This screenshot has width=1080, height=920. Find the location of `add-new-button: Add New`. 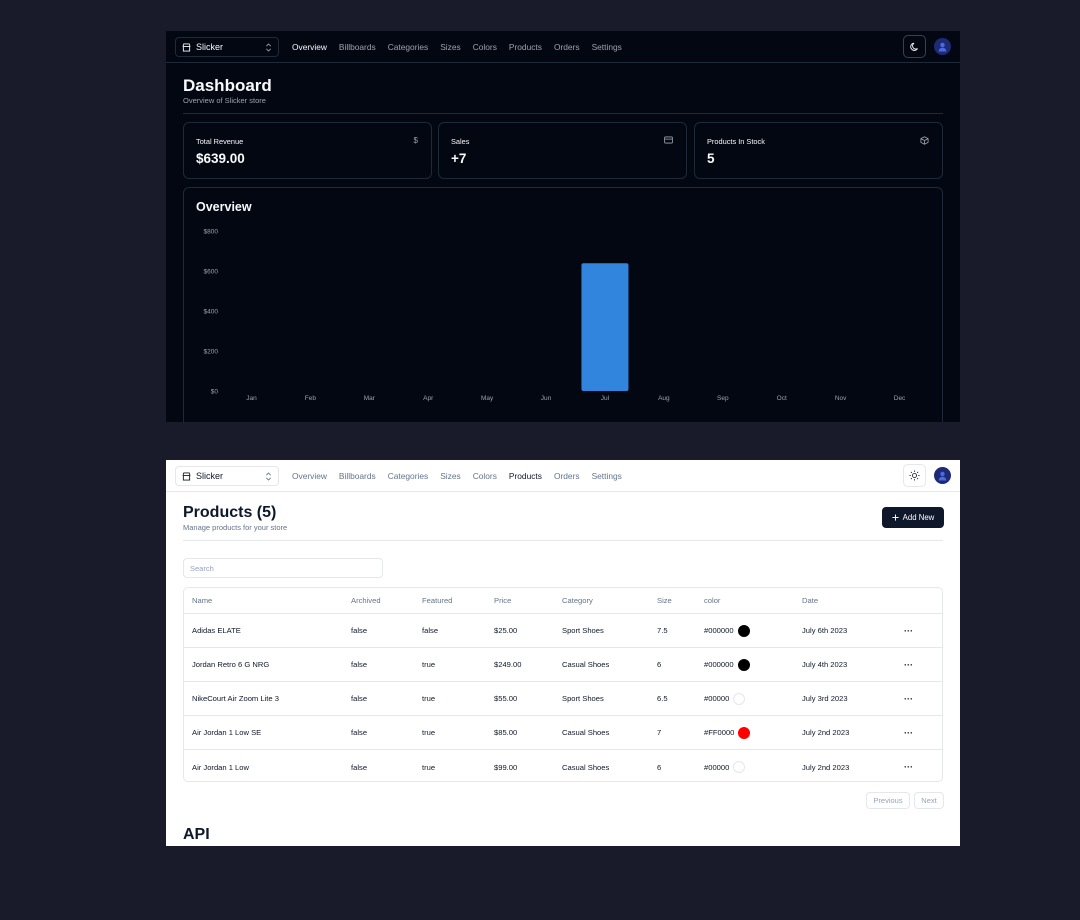

add-new-button: Add New is located at coordinates (913, 517).